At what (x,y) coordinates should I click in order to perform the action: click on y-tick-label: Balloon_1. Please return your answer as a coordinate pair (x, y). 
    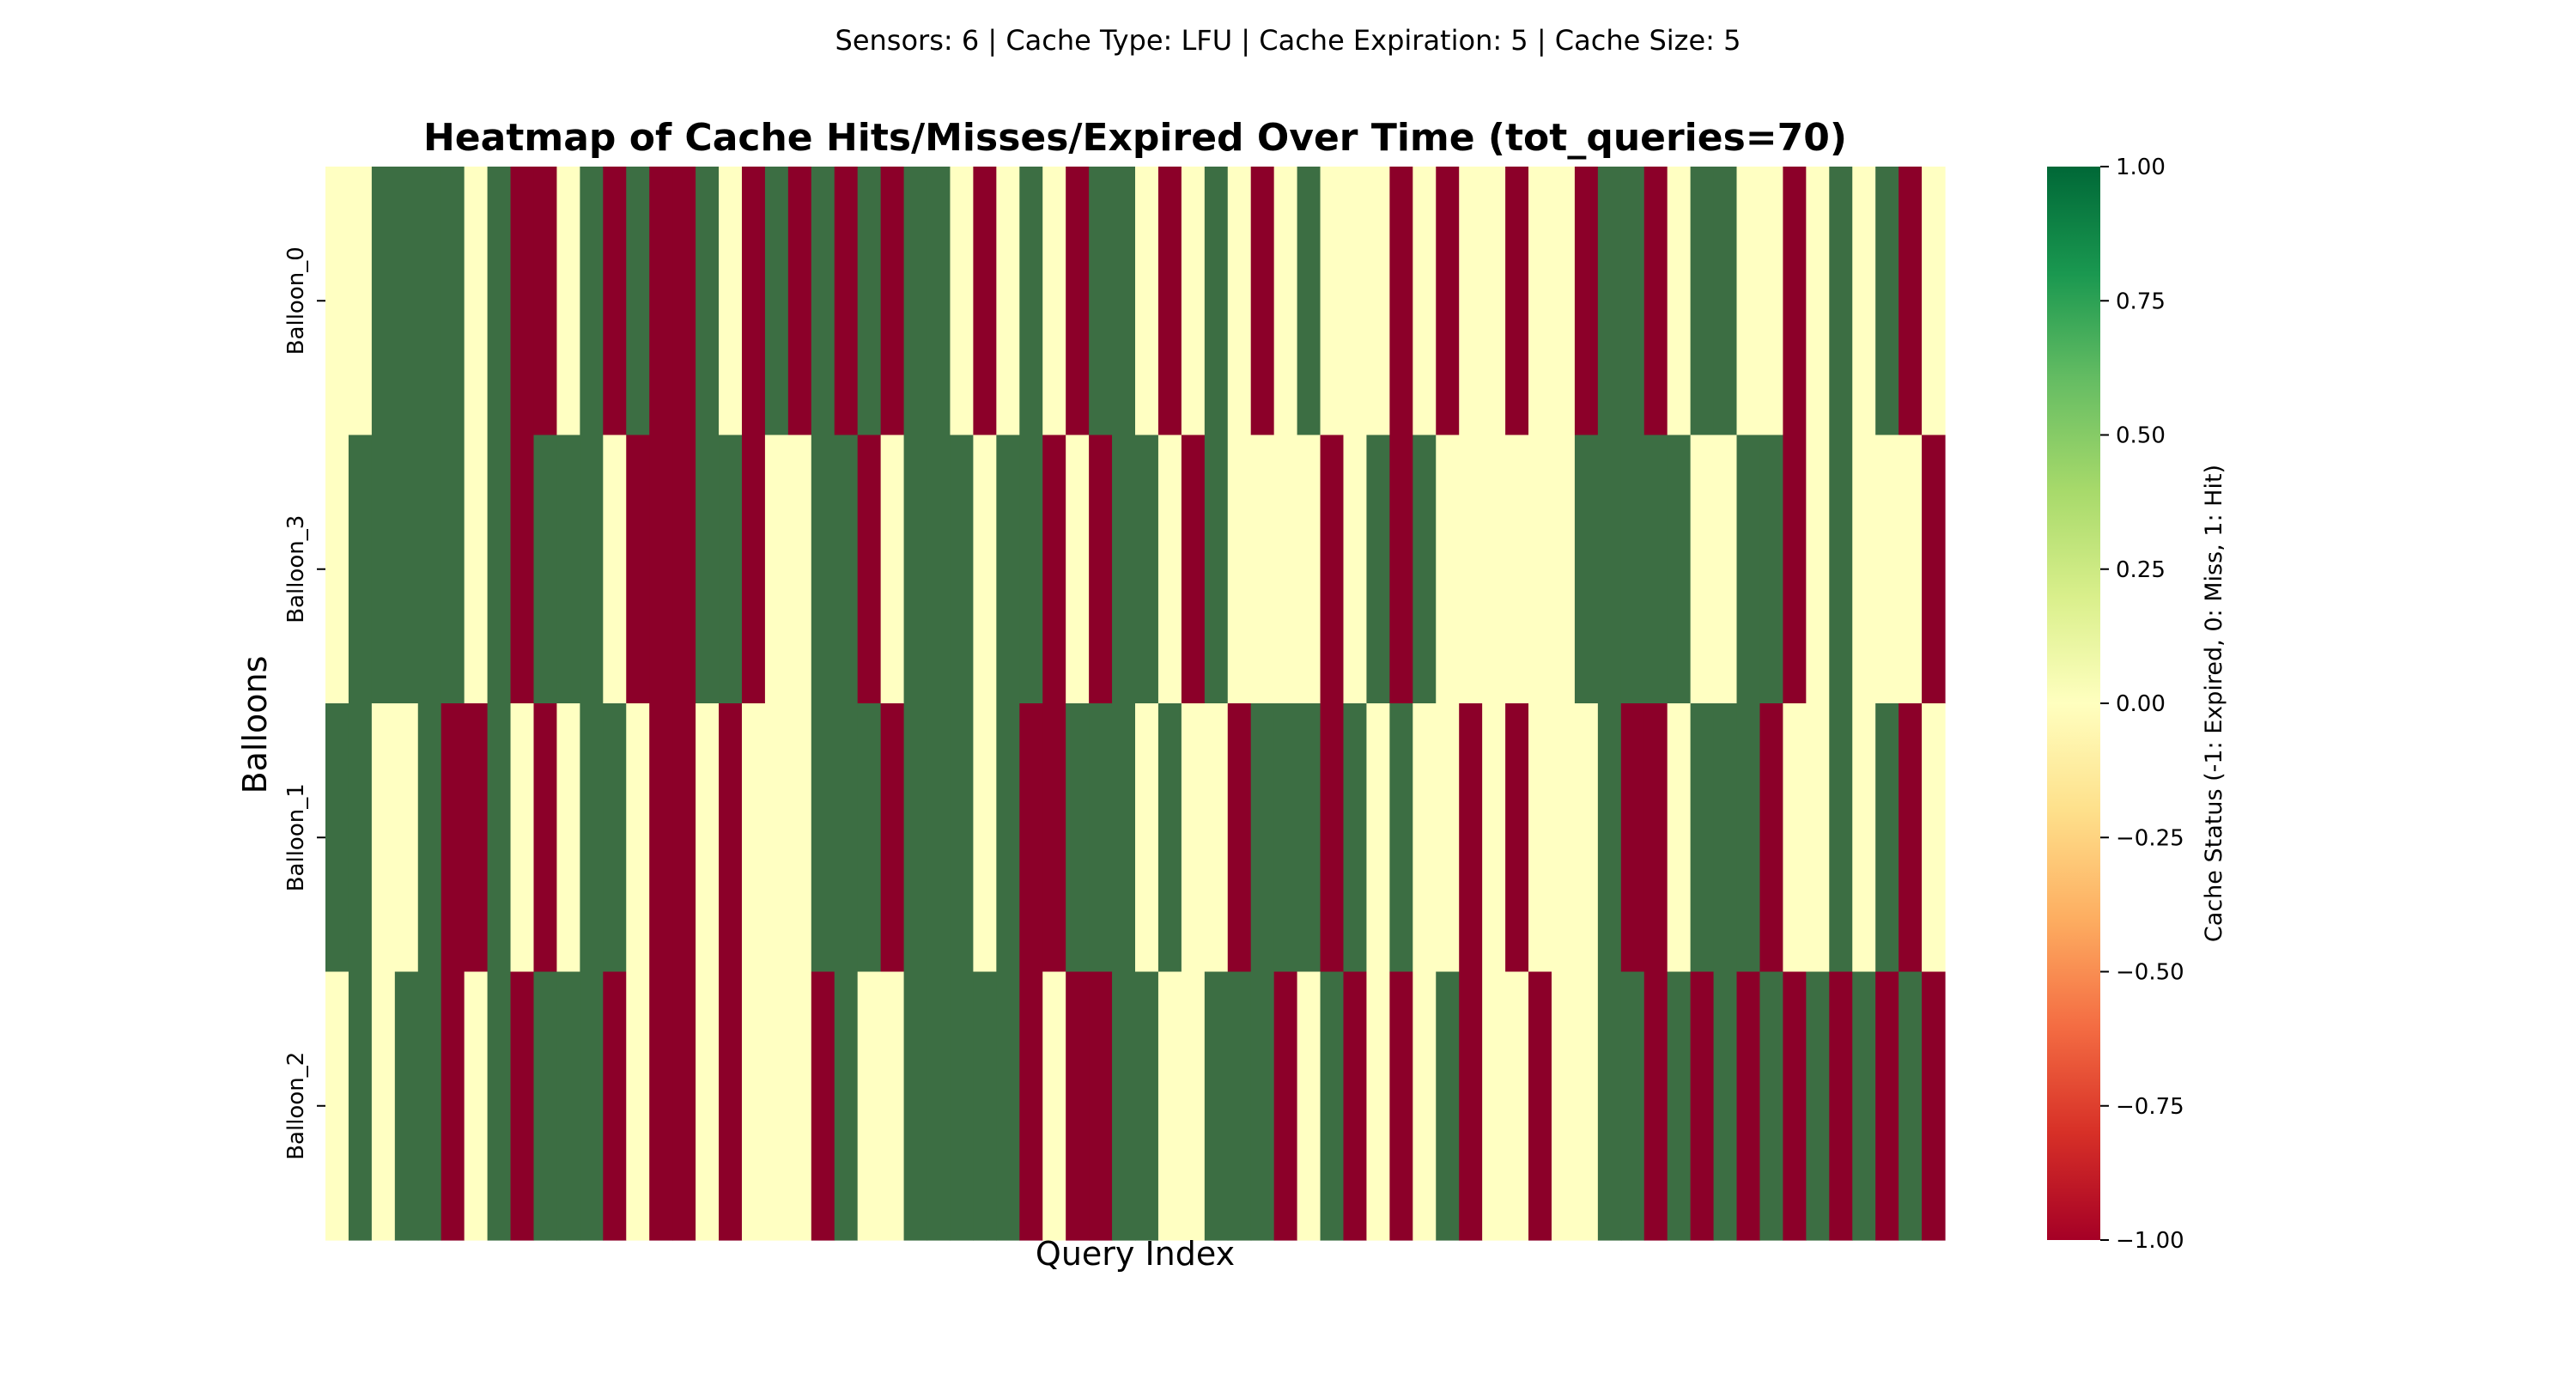
    Looking at the image, I should click on (296, 837).